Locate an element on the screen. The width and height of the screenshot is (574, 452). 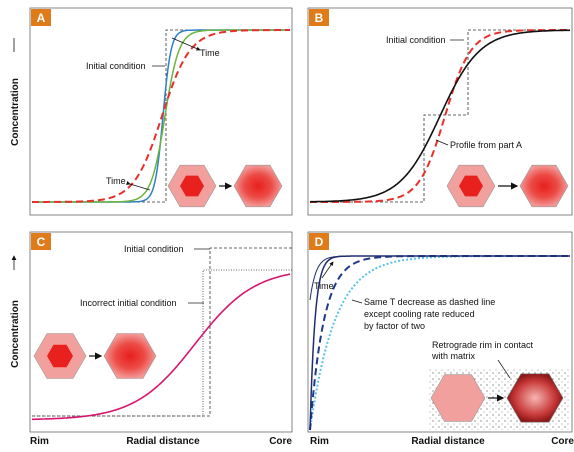
annotation: except cooling rate reduced is located at coordinates (419, 314).